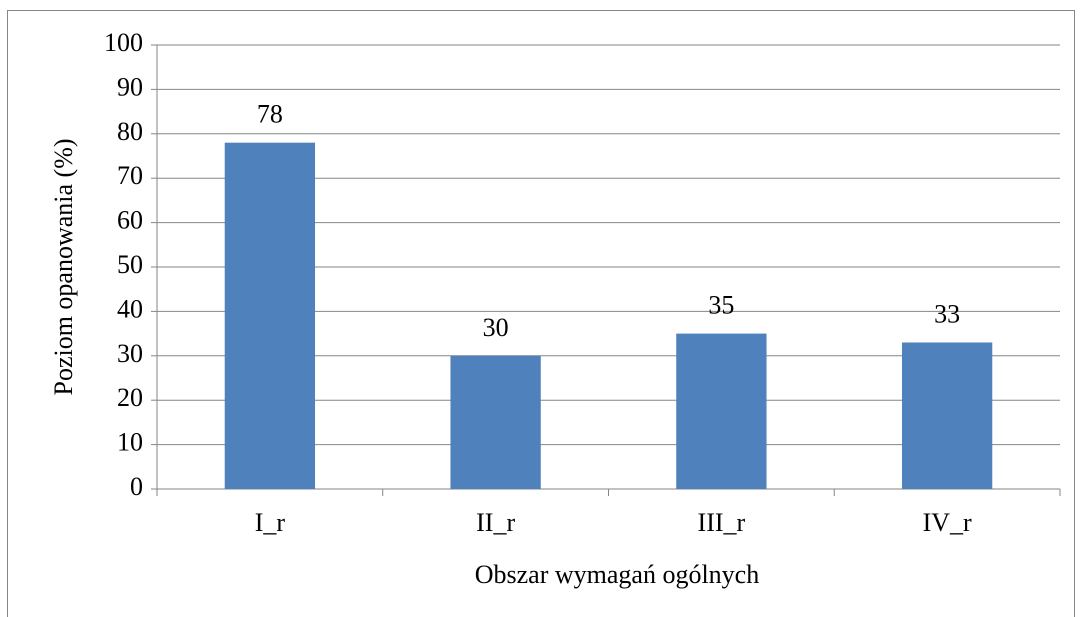 This screenshot has height=617, width=1082. What do you see at coordinates (495, 522) in the screenshot?
I see `x-tick-label: II_r` at bounding box center [495, 522].